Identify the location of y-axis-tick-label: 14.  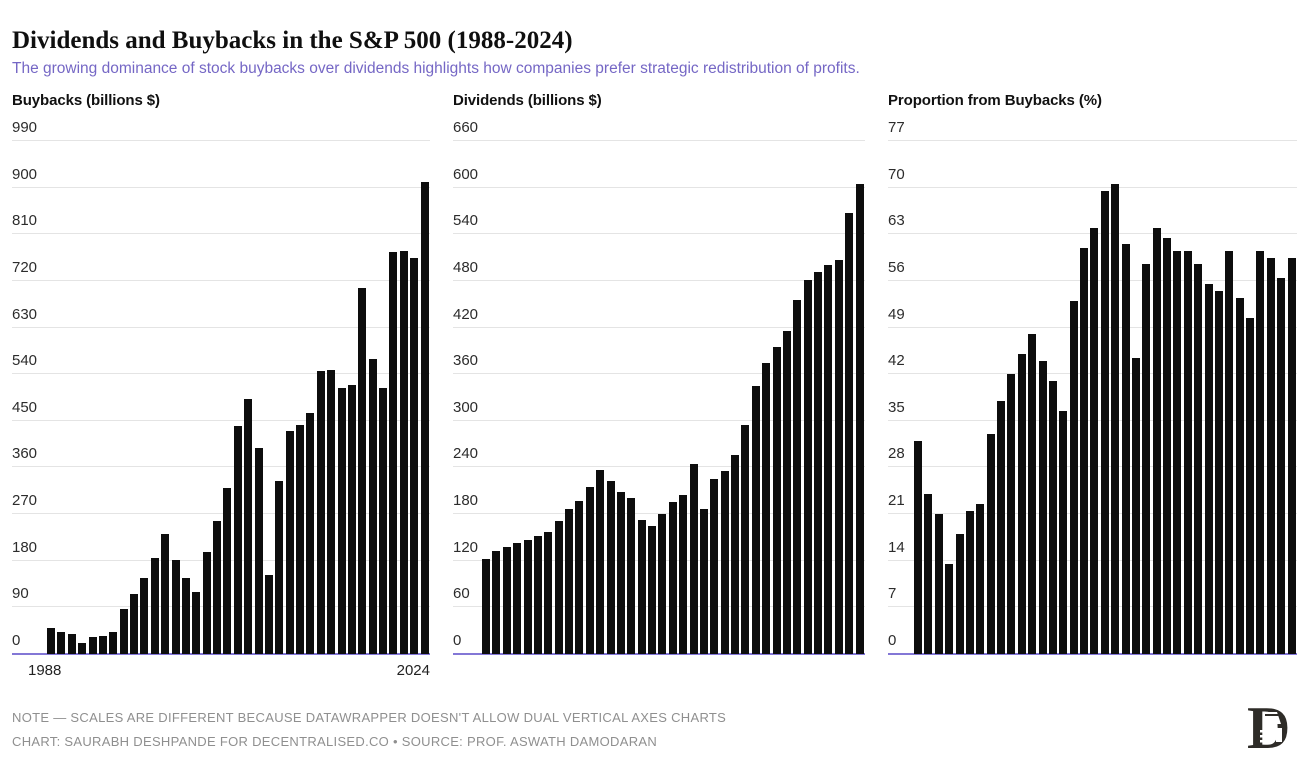
(896, 547).